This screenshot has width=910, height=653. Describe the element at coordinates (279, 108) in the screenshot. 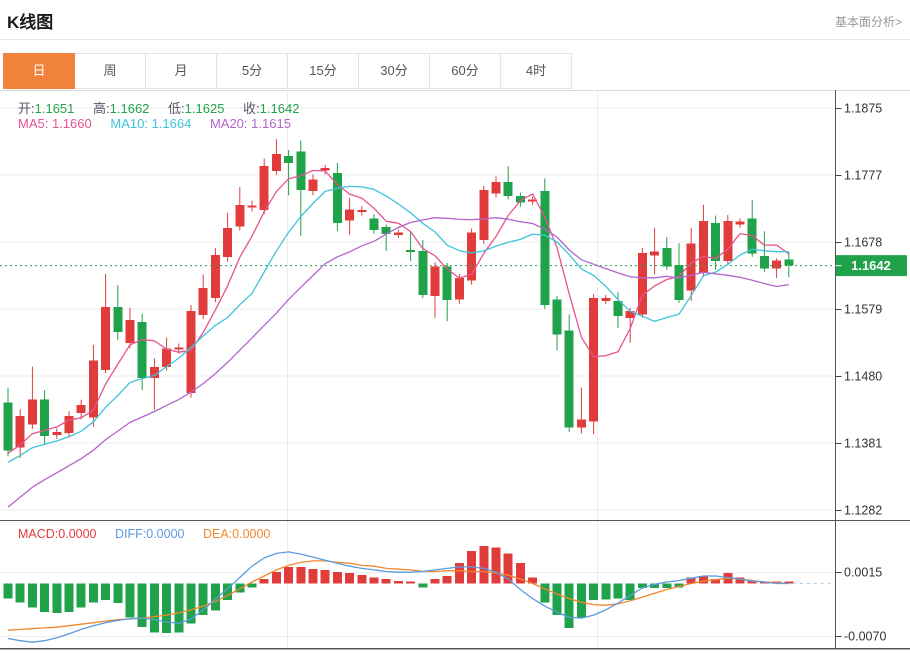

I see `close-value: 1.1642` at that location.